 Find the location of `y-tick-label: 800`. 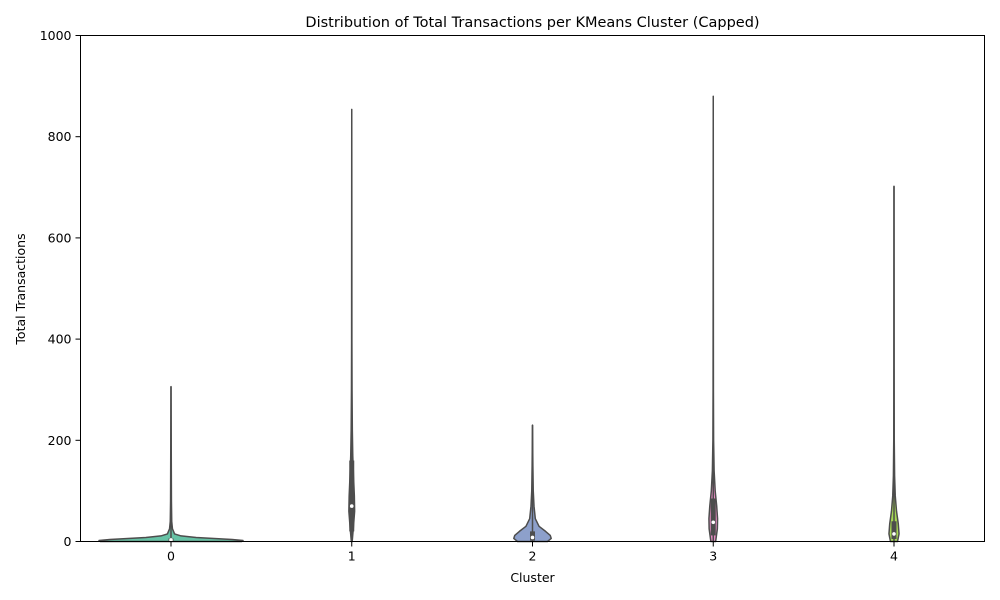

y-tick-label: 800 is located at coordinates (60, 136).